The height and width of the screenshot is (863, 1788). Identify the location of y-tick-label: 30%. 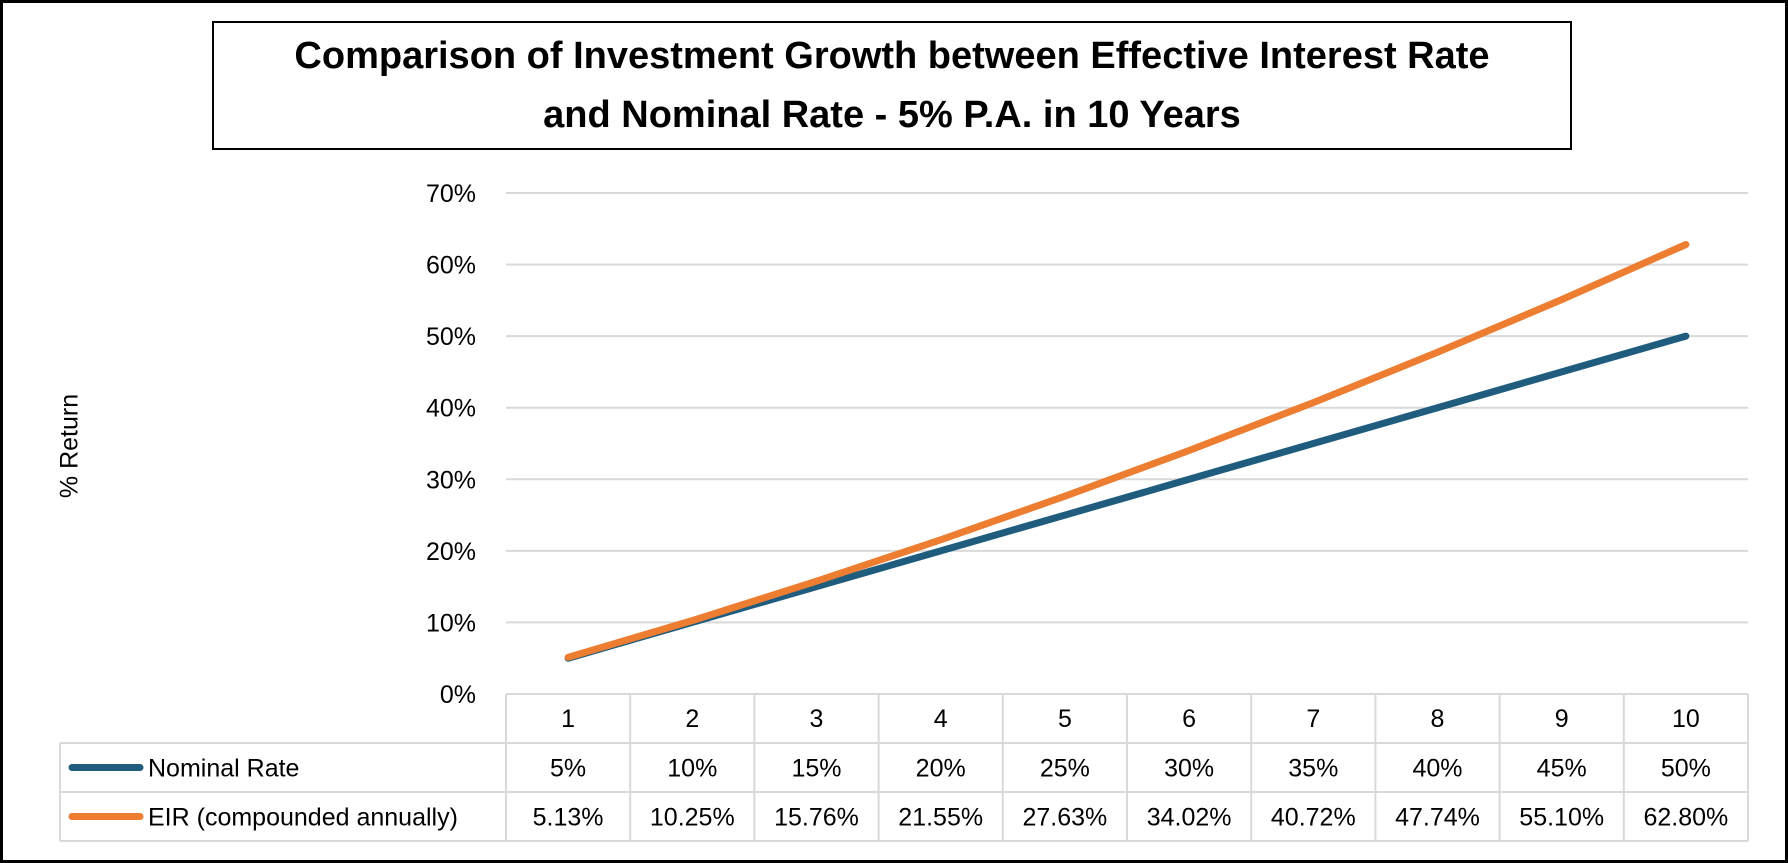
(451, 480).